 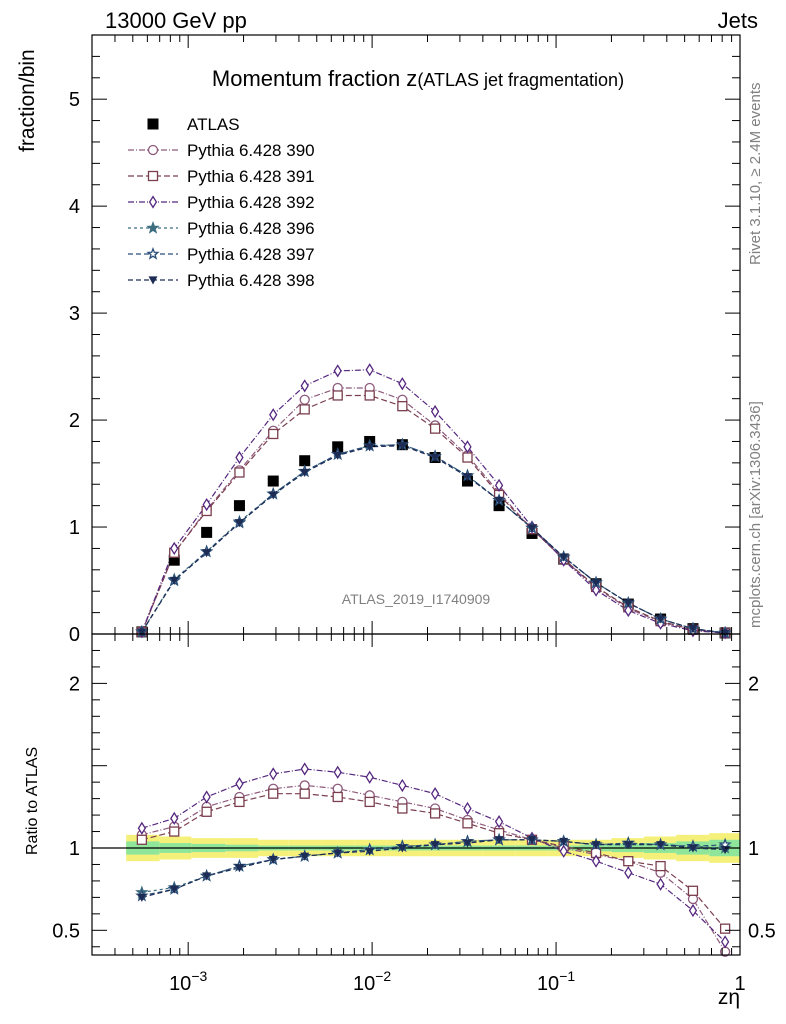 What do you see at coordinates (251, 254) in the screenshot?
I see `legend-label: Pythia 6.428 397` at bounding box center [251, 254].